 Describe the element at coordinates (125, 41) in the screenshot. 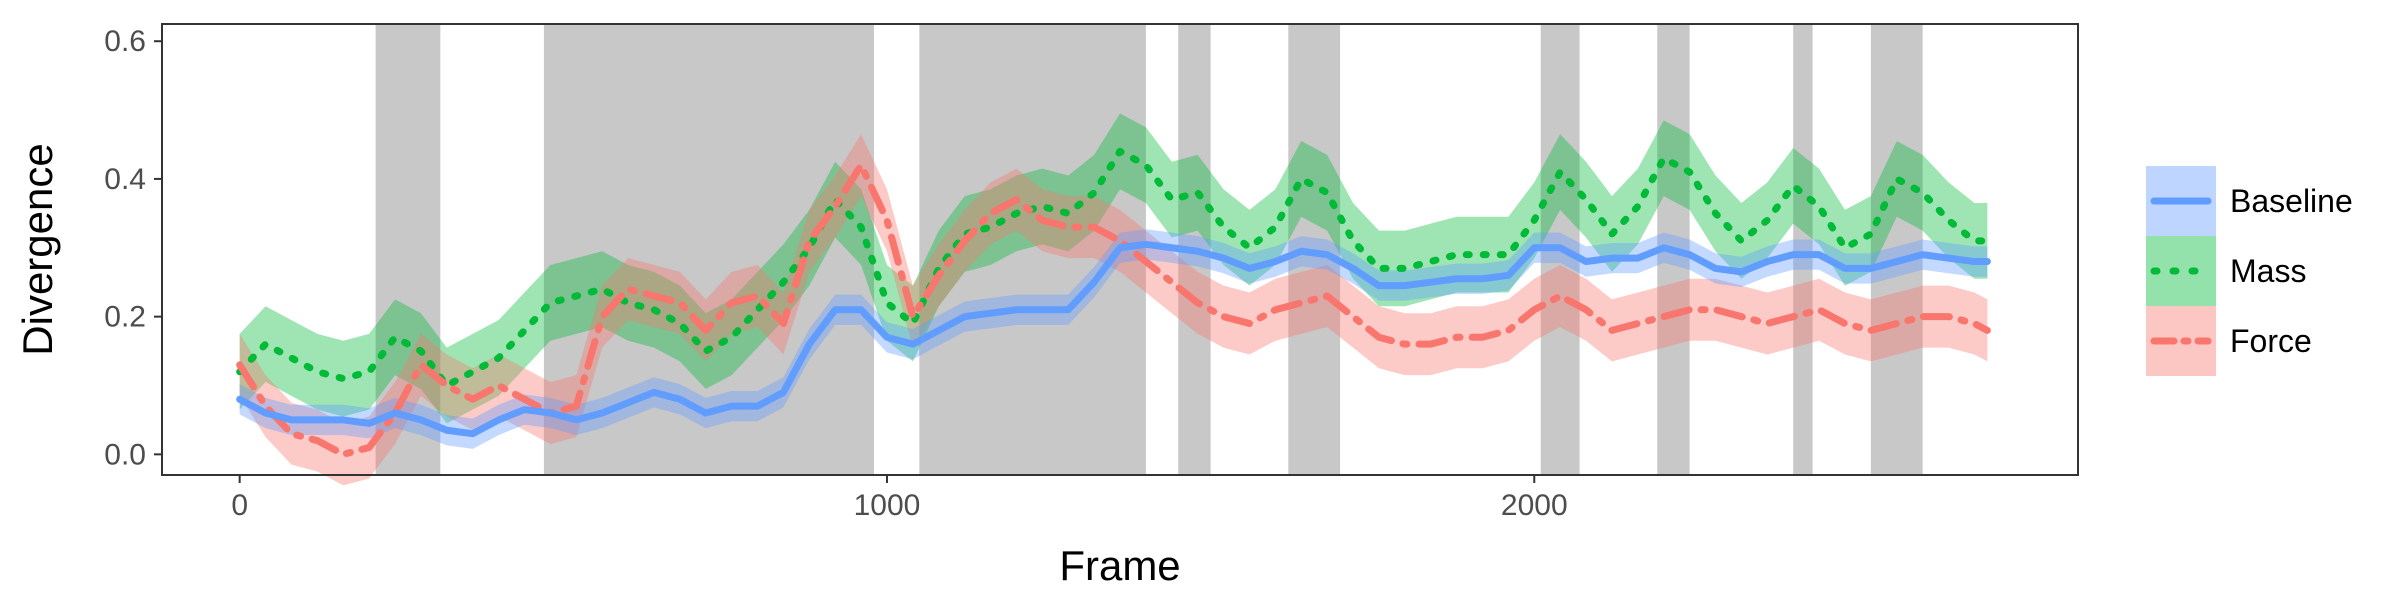

I see `y-tick-label: 0.6` at that location.